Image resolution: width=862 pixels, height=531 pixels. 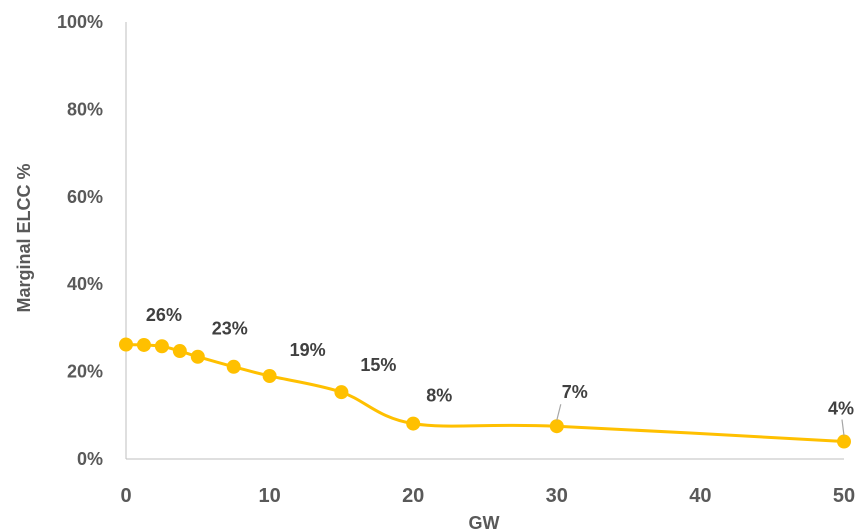 What do you see at coordinates (841, 409) in the screenshot?
I see `data-label: 4%` at bounding box center [841, 409].